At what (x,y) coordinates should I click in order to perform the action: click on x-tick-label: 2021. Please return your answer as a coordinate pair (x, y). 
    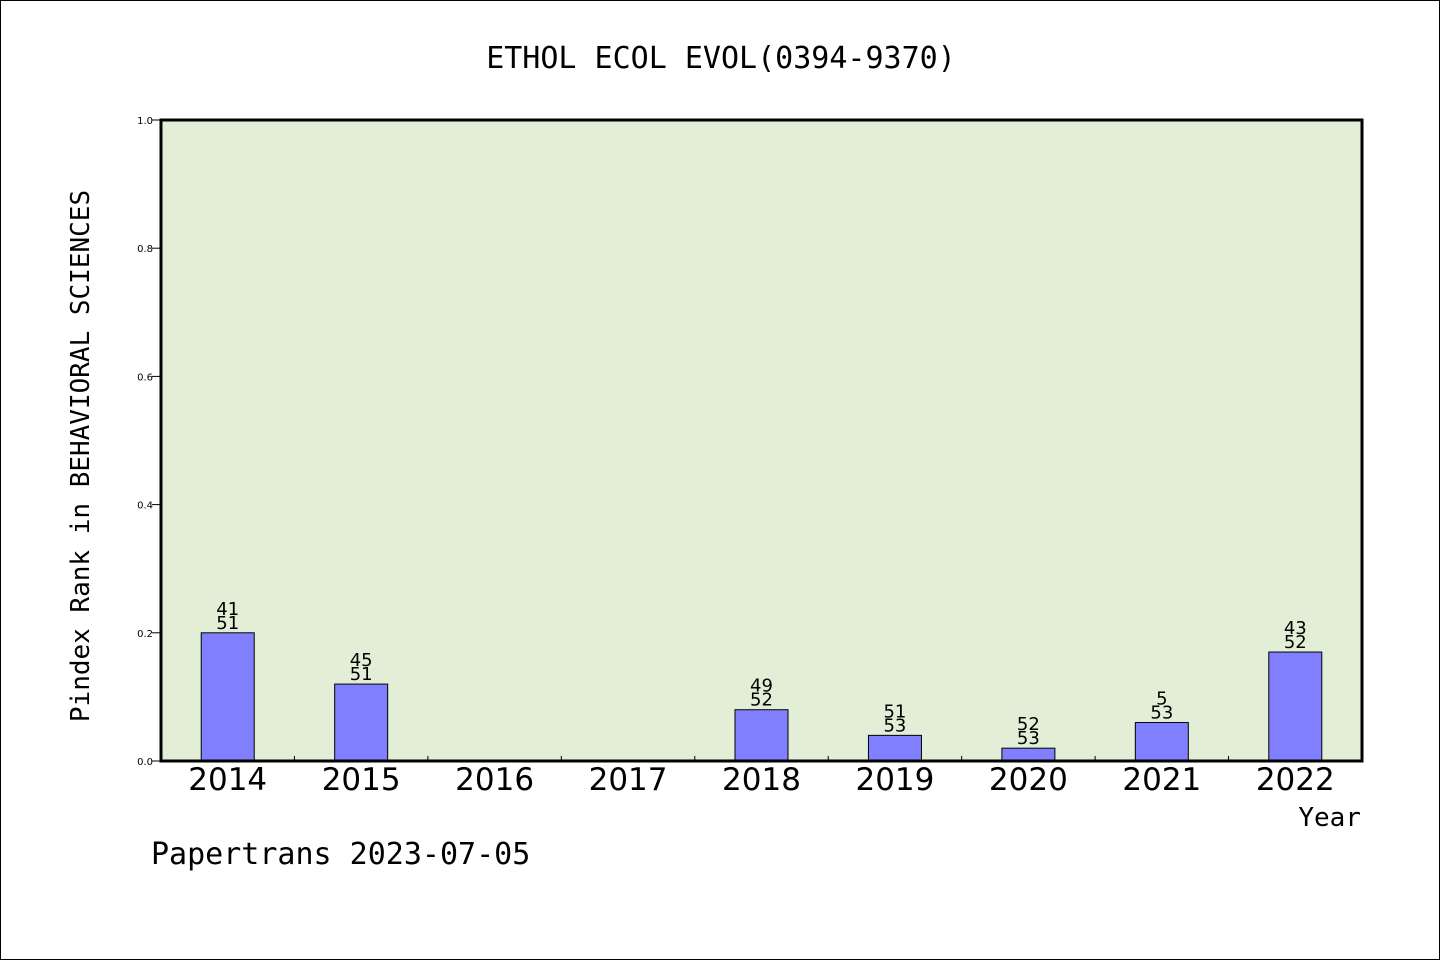
    Looking at the image, I should click on (1161, 780).